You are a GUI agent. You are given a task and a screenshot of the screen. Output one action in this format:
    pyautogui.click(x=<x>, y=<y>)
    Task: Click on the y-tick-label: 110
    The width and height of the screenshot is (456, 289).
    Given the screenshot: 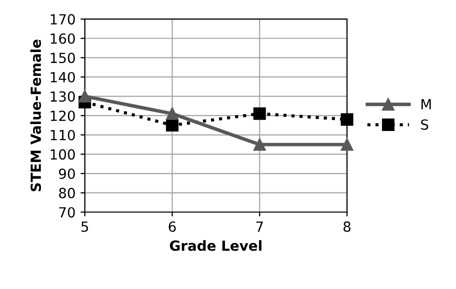 What is the action you would take?
    pyautogui.click(x=62, y=135)
    